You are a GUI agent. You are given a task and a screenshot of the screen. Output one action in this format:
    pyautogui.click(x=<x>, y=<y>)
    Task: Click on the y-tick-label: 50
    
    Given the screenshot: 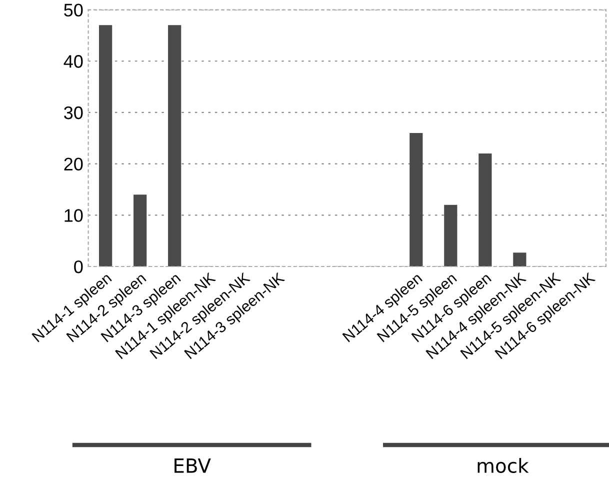 What is the action you would take?
    pyautogui.click(x=73, y=10)
    